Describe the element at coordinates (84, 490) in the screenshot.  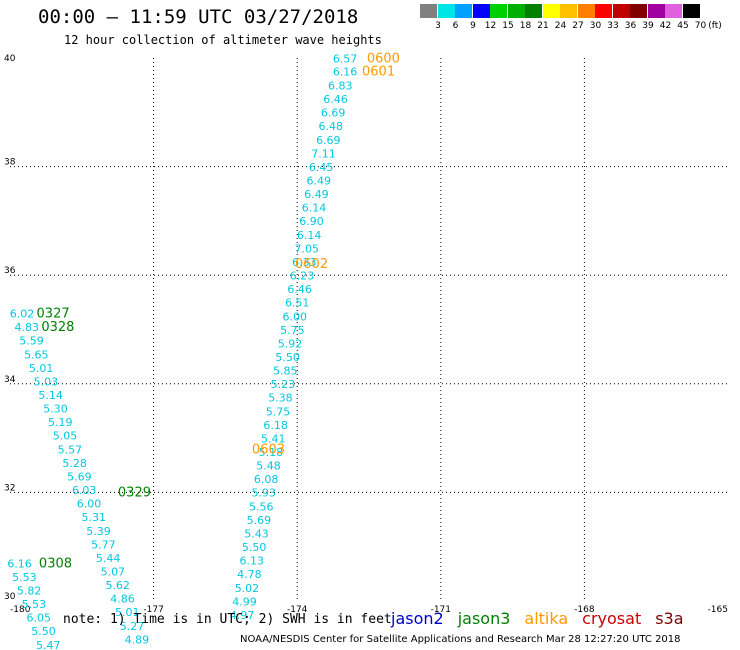
I see `swh-value: 6.03` at that location.